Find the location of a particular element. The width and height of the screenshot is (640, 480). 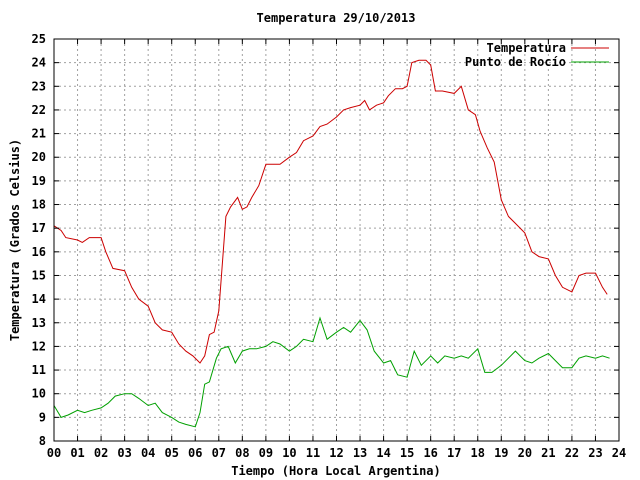

legend: Temperatura Punto de Rocío is located at coordinates (537, 55).